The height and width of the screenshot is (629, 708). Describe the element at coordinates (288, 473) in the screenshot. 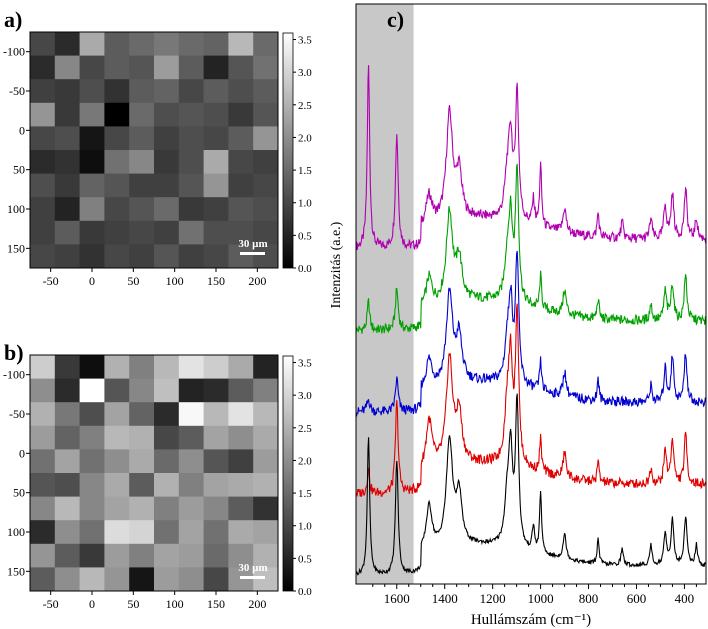

I see `colorbar-gradient-bar` at that location.